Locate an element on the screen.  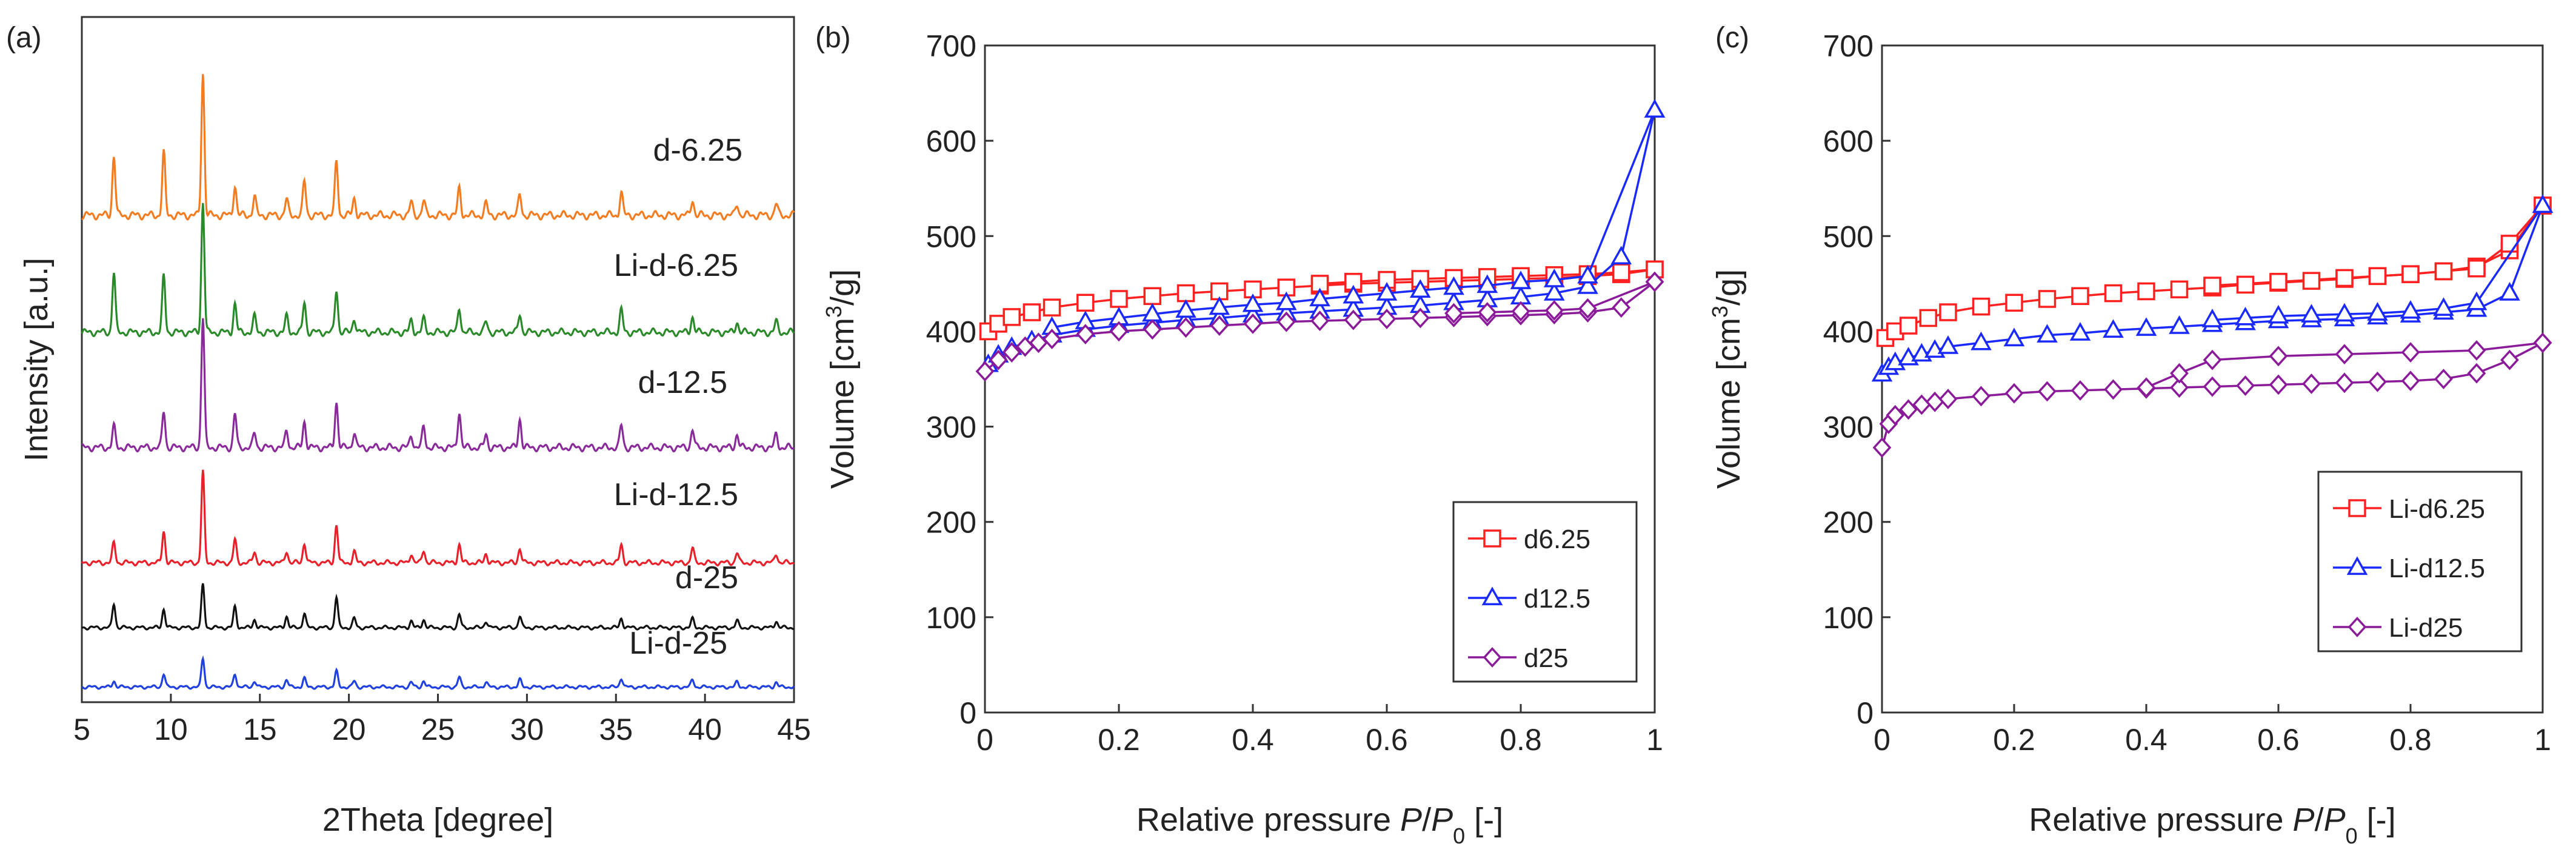
legend-label: d6.25 is located at coordinates (1557, 539).